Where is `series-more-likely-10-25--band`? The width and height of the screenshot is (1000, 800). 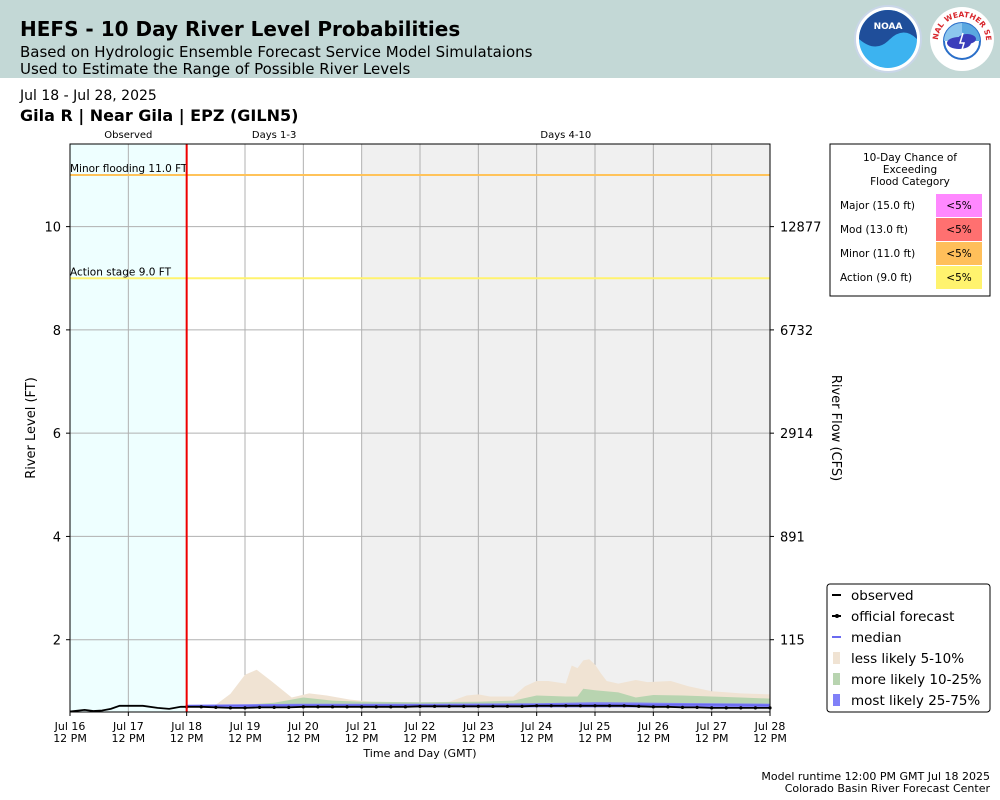
series-more-likely-10-25--band is located at coordinates (478, 697).